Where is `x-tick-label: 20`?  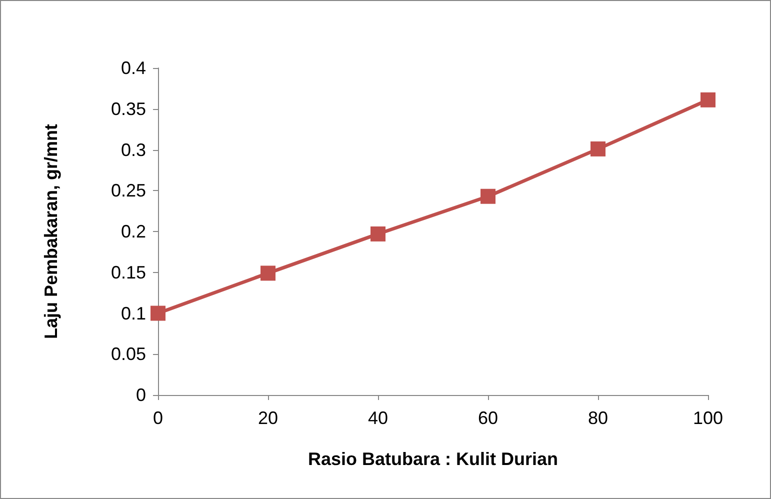
x-tick-label: 20 is located at coordinates (268, 418).